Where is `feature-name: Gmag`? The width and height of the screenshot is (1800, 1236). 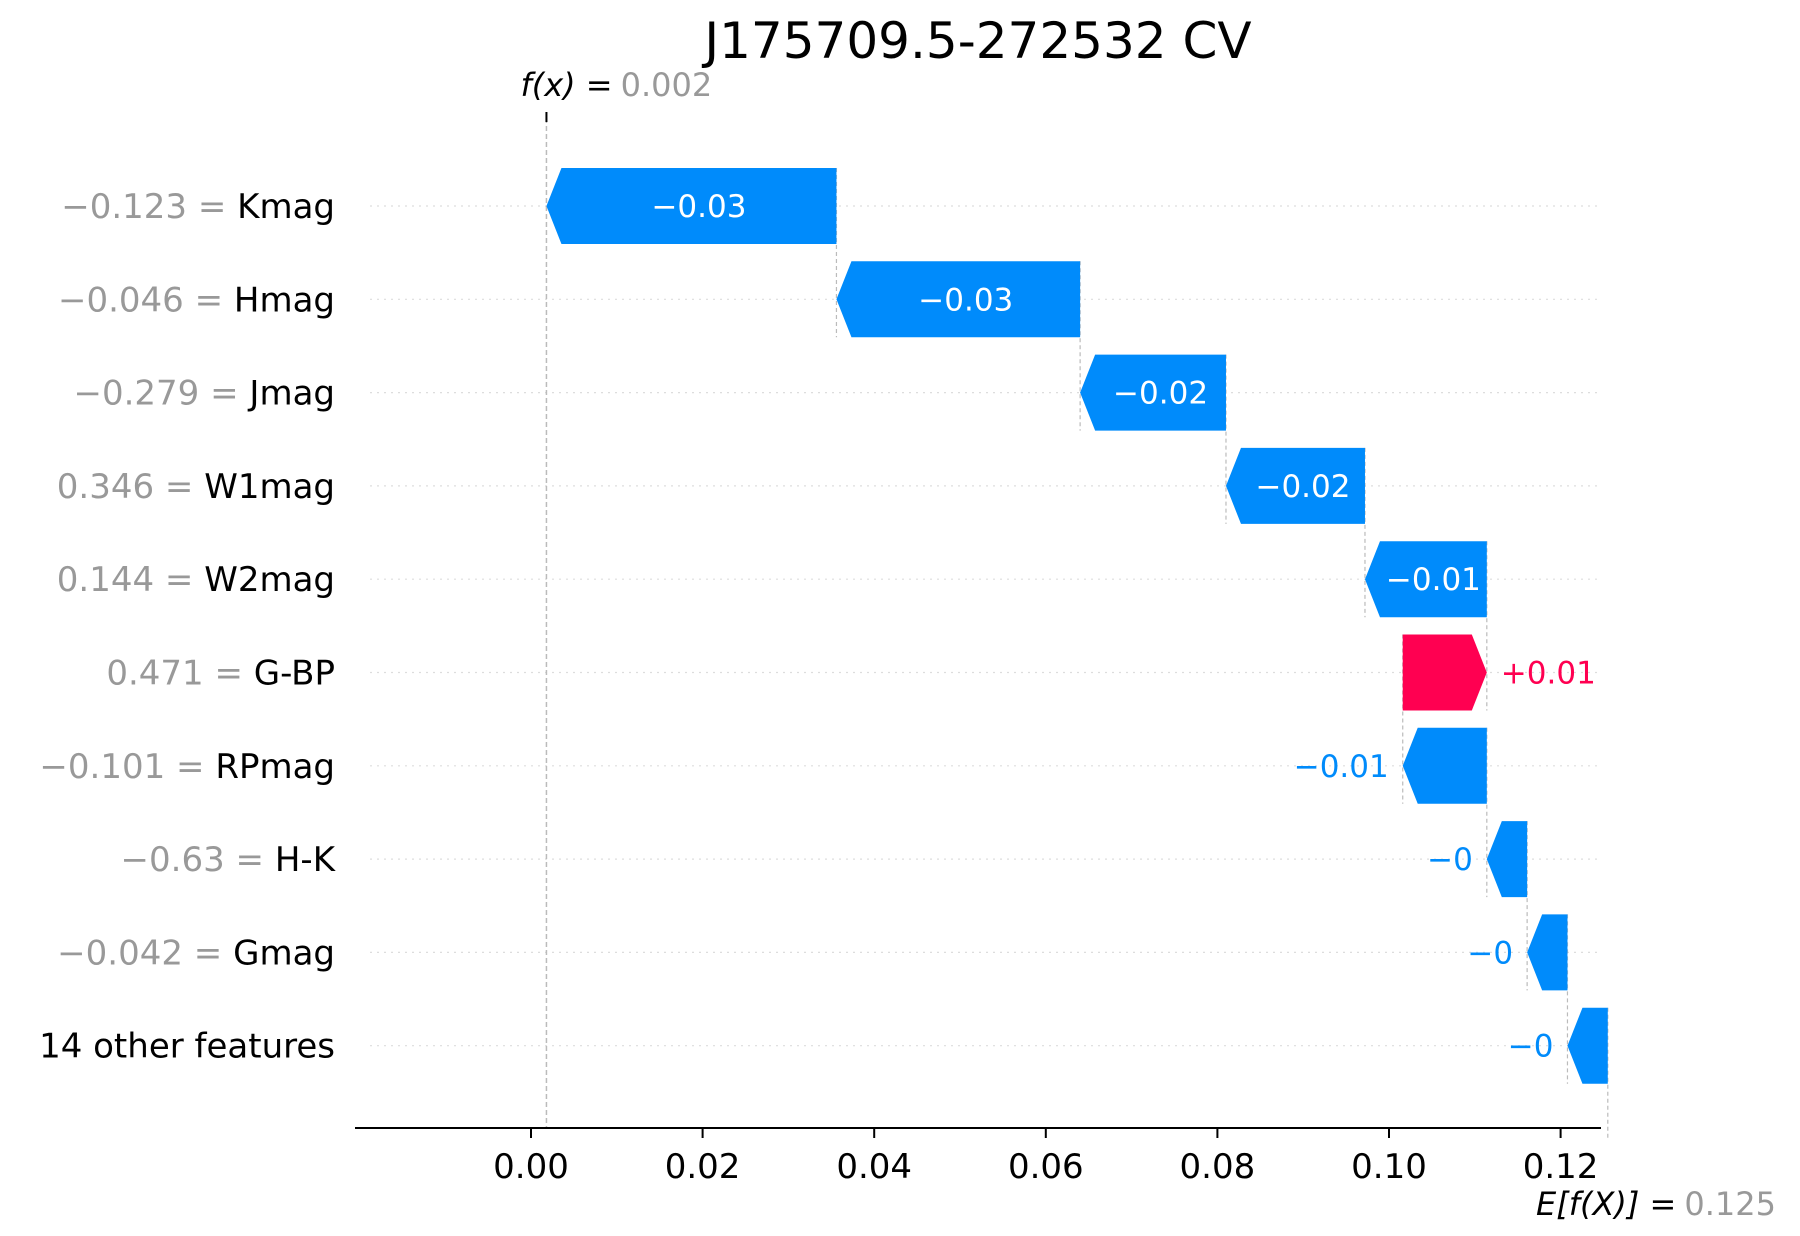
feature-name: Gmag is located at coordinates (284, 953).